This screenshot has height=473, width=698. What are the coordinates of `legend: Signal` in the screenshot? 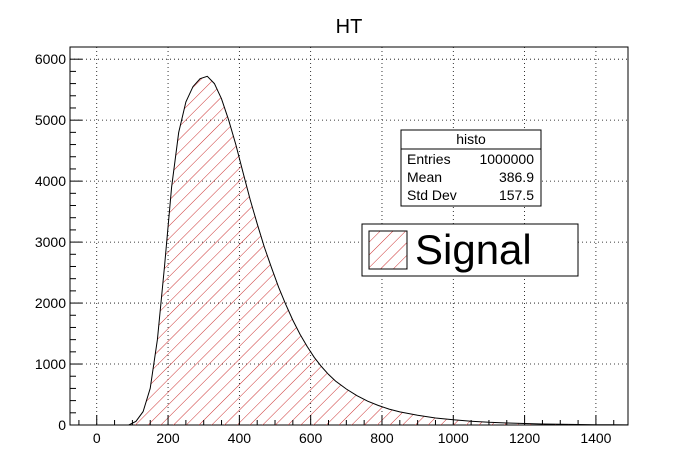 It's located at (470, 250).